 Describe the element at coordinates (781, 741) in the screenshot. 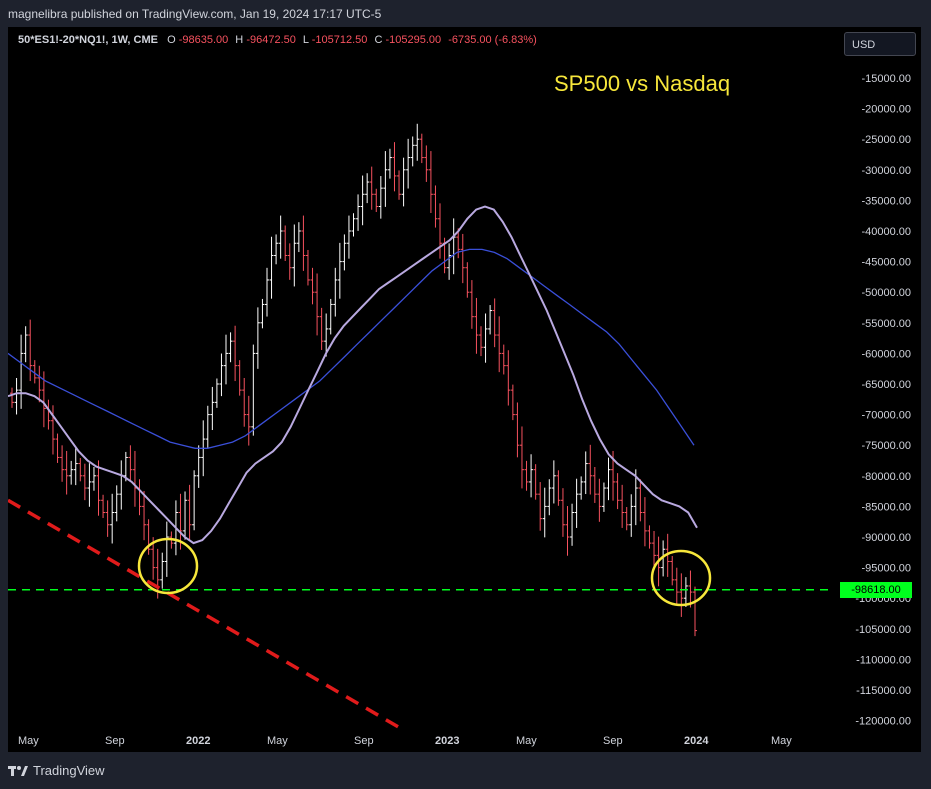

I see `x-tick-label: May` at that location.